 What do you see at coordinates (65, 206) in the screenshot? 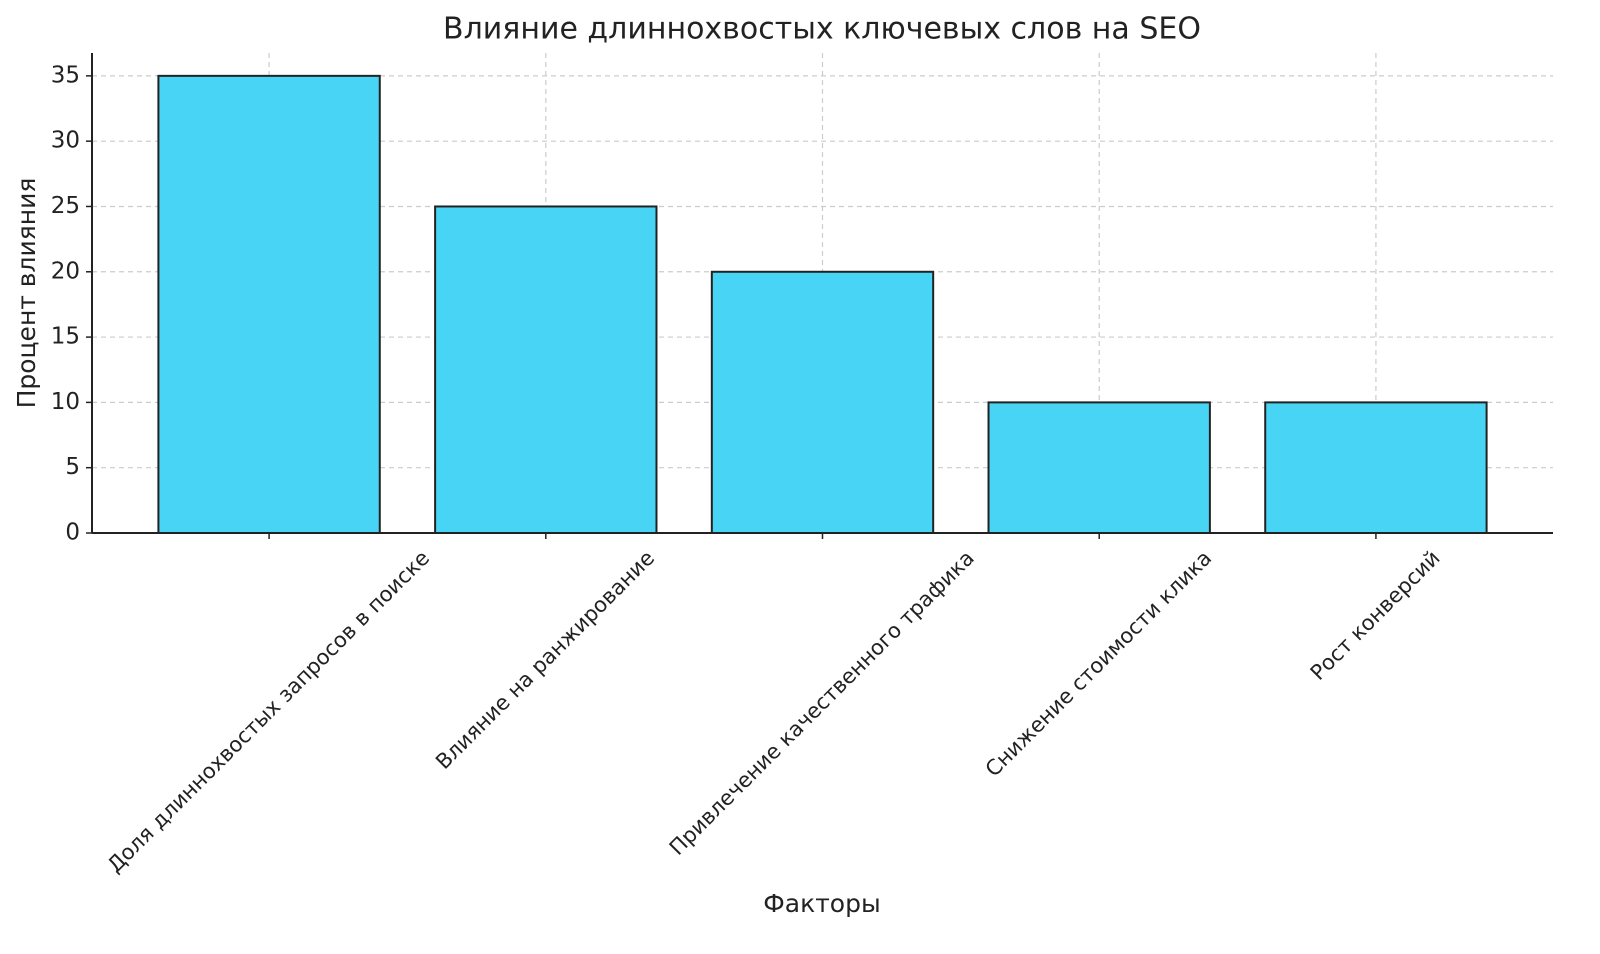
I see `y-tick-label: 25` at bounding box center [65, 206].